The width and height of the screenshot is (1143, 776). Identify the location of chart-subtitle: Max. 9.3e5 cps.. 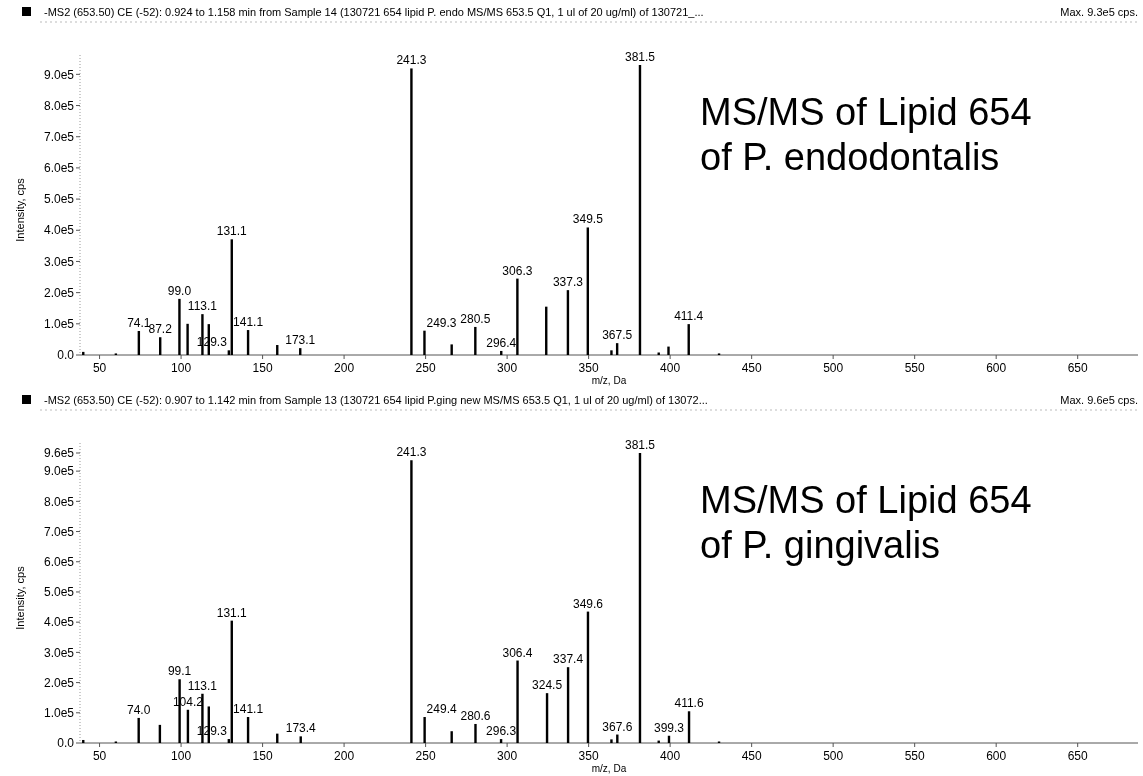
(1099, 12).